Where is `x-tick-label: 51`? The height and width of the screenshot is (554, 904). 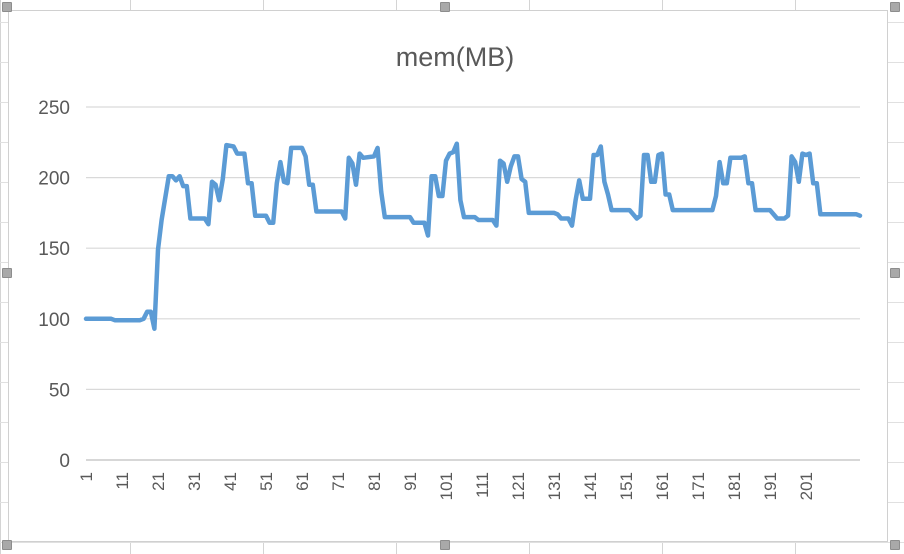
x-tick-label: 51 is located at coordinates (266, 481).